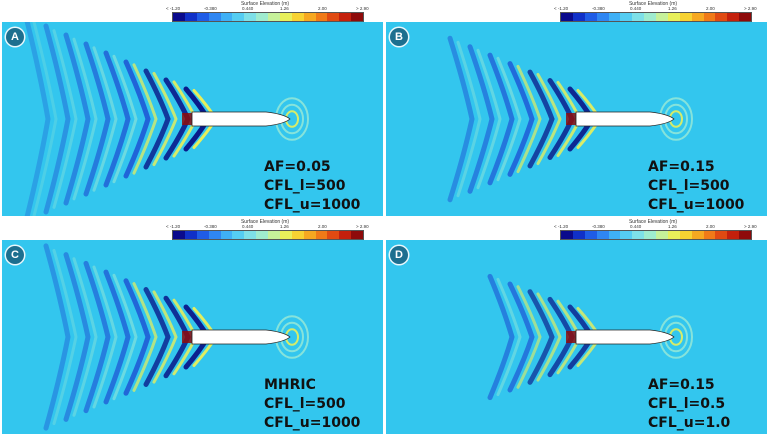 This screenshot has height=434, width=768. I want to click on panel-letter-badge: B, so click(399, 37).